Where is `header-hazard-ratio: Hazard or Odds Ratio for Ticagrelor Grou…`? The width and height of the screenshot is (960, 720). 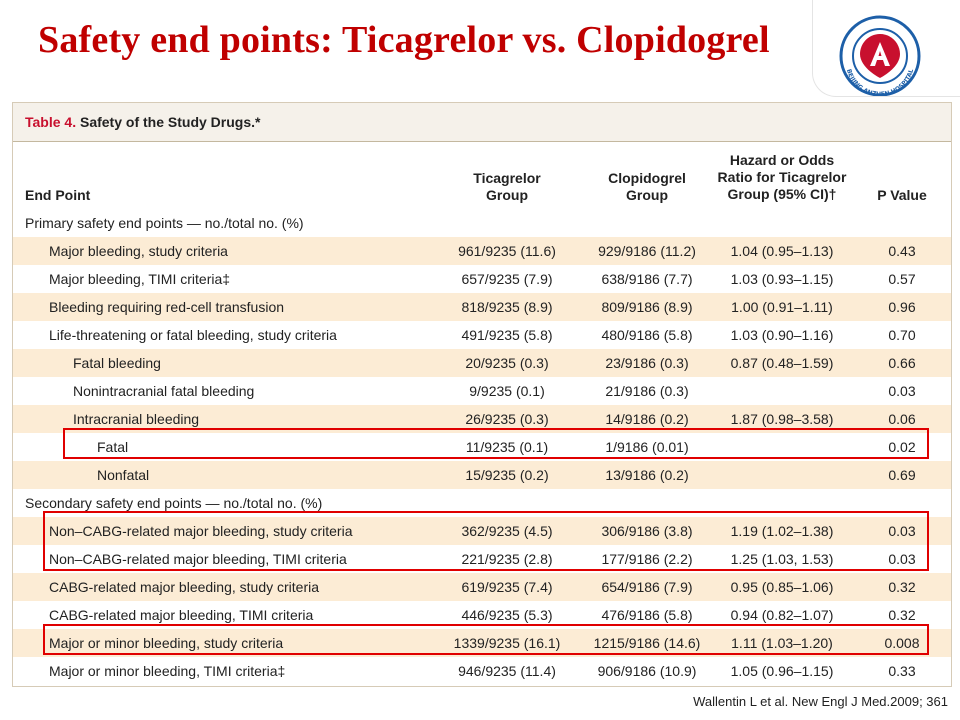 header-hazard-ratio: Hazard or Odds Ratio for Ticagrelor Grou… is located at coordinates (782, 177).